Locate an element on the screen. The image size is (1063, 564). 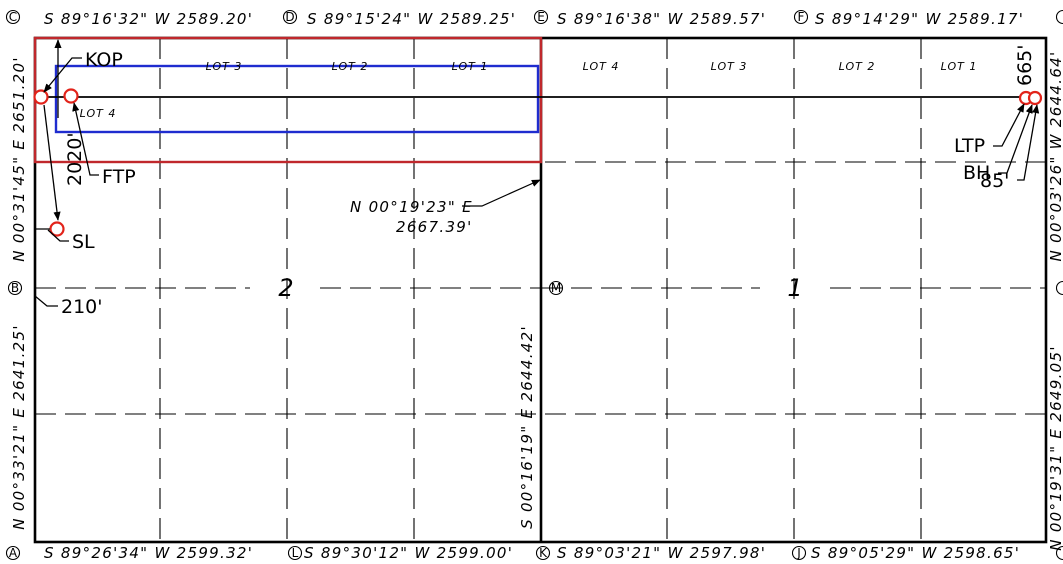
bearing-label: N 00°19'31" E 2649.05' is located at coordinates (1055, 448).